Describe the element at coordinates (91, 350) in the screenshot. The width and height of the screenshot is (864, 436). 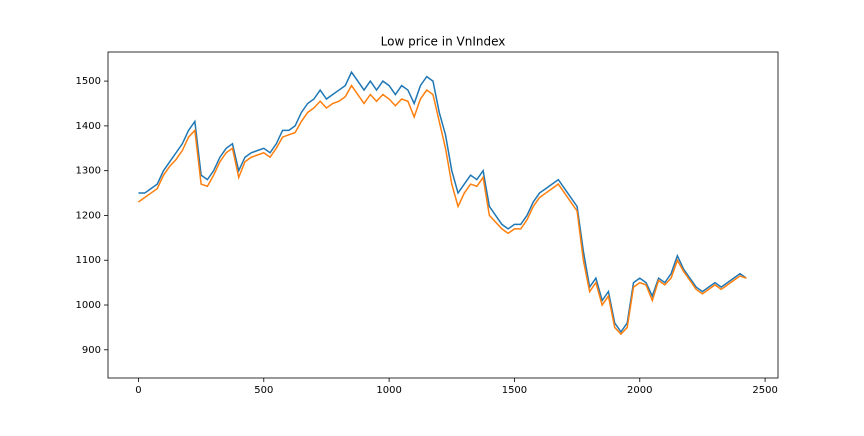
I see `y-tick-label: 900` at that location.